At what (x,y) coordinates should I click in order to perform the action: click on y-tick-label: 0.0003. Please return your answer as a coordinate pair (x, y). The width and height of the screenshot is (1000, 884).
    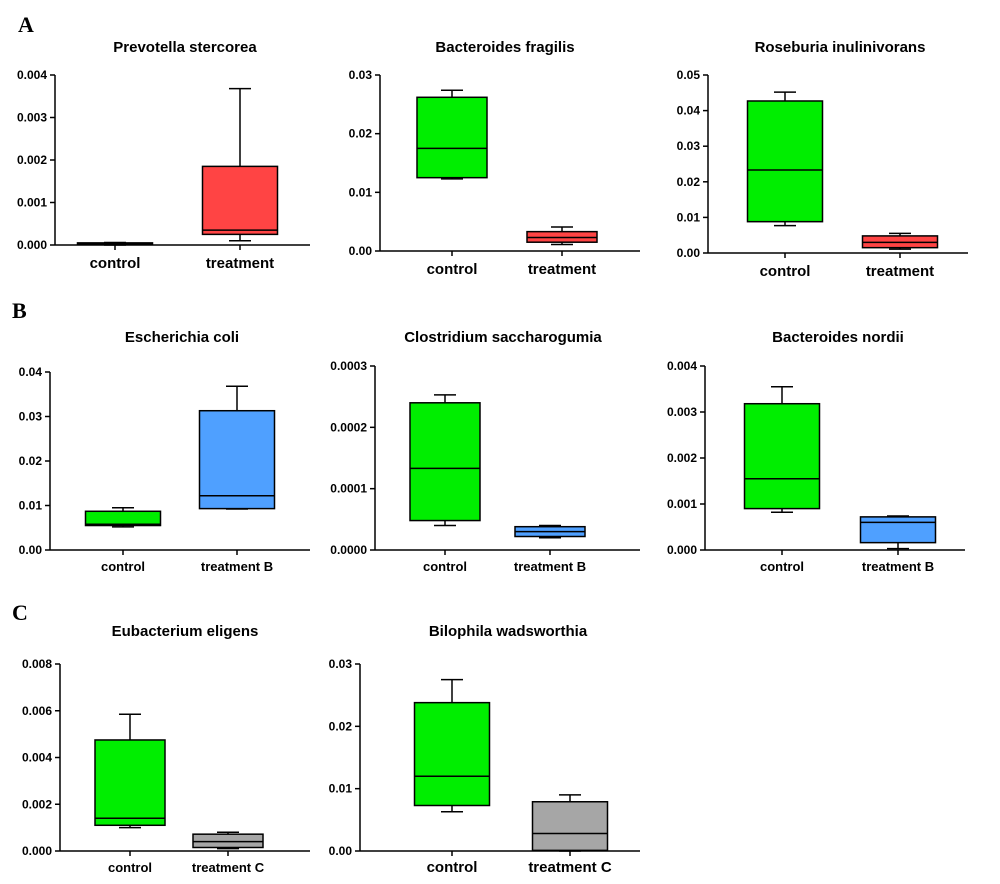
    Looking at the image, I should click on (348, 366).